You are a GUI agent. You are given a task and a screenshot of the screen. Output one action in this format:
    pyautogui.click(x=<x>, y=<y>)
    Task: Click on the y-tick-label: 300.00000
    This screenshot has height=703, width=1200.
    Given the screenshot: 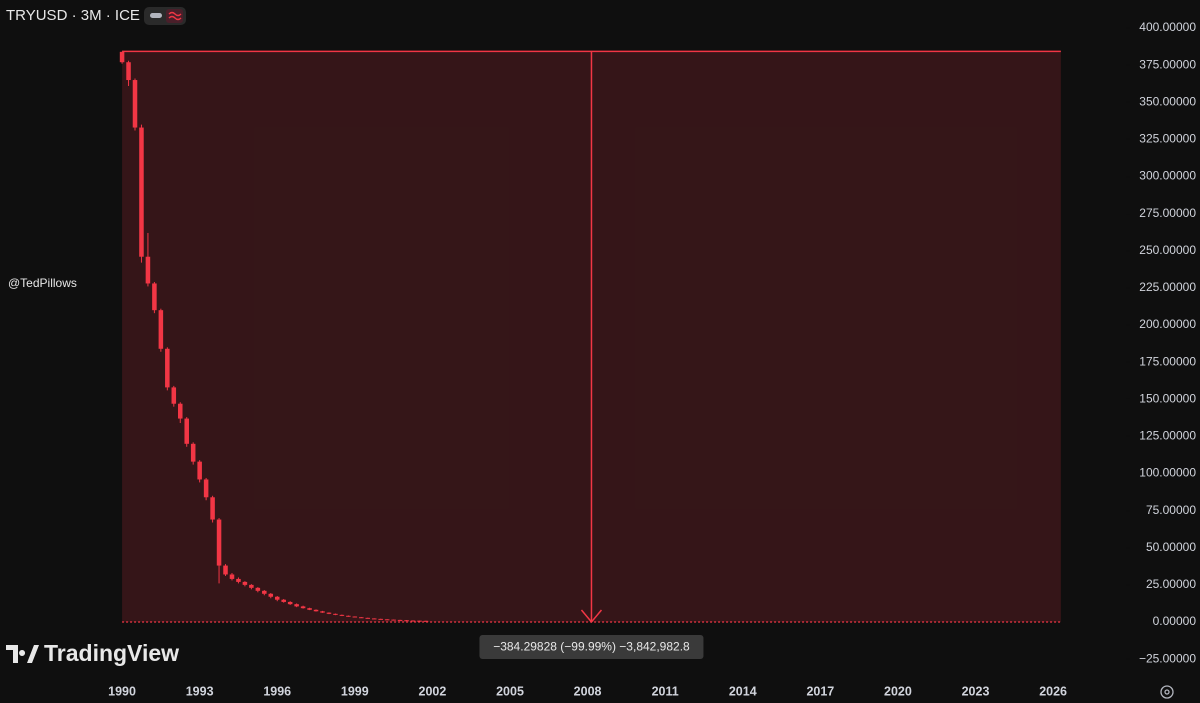 What is the action you would take?
    pyautogui.click(x=1167, y=176)
    